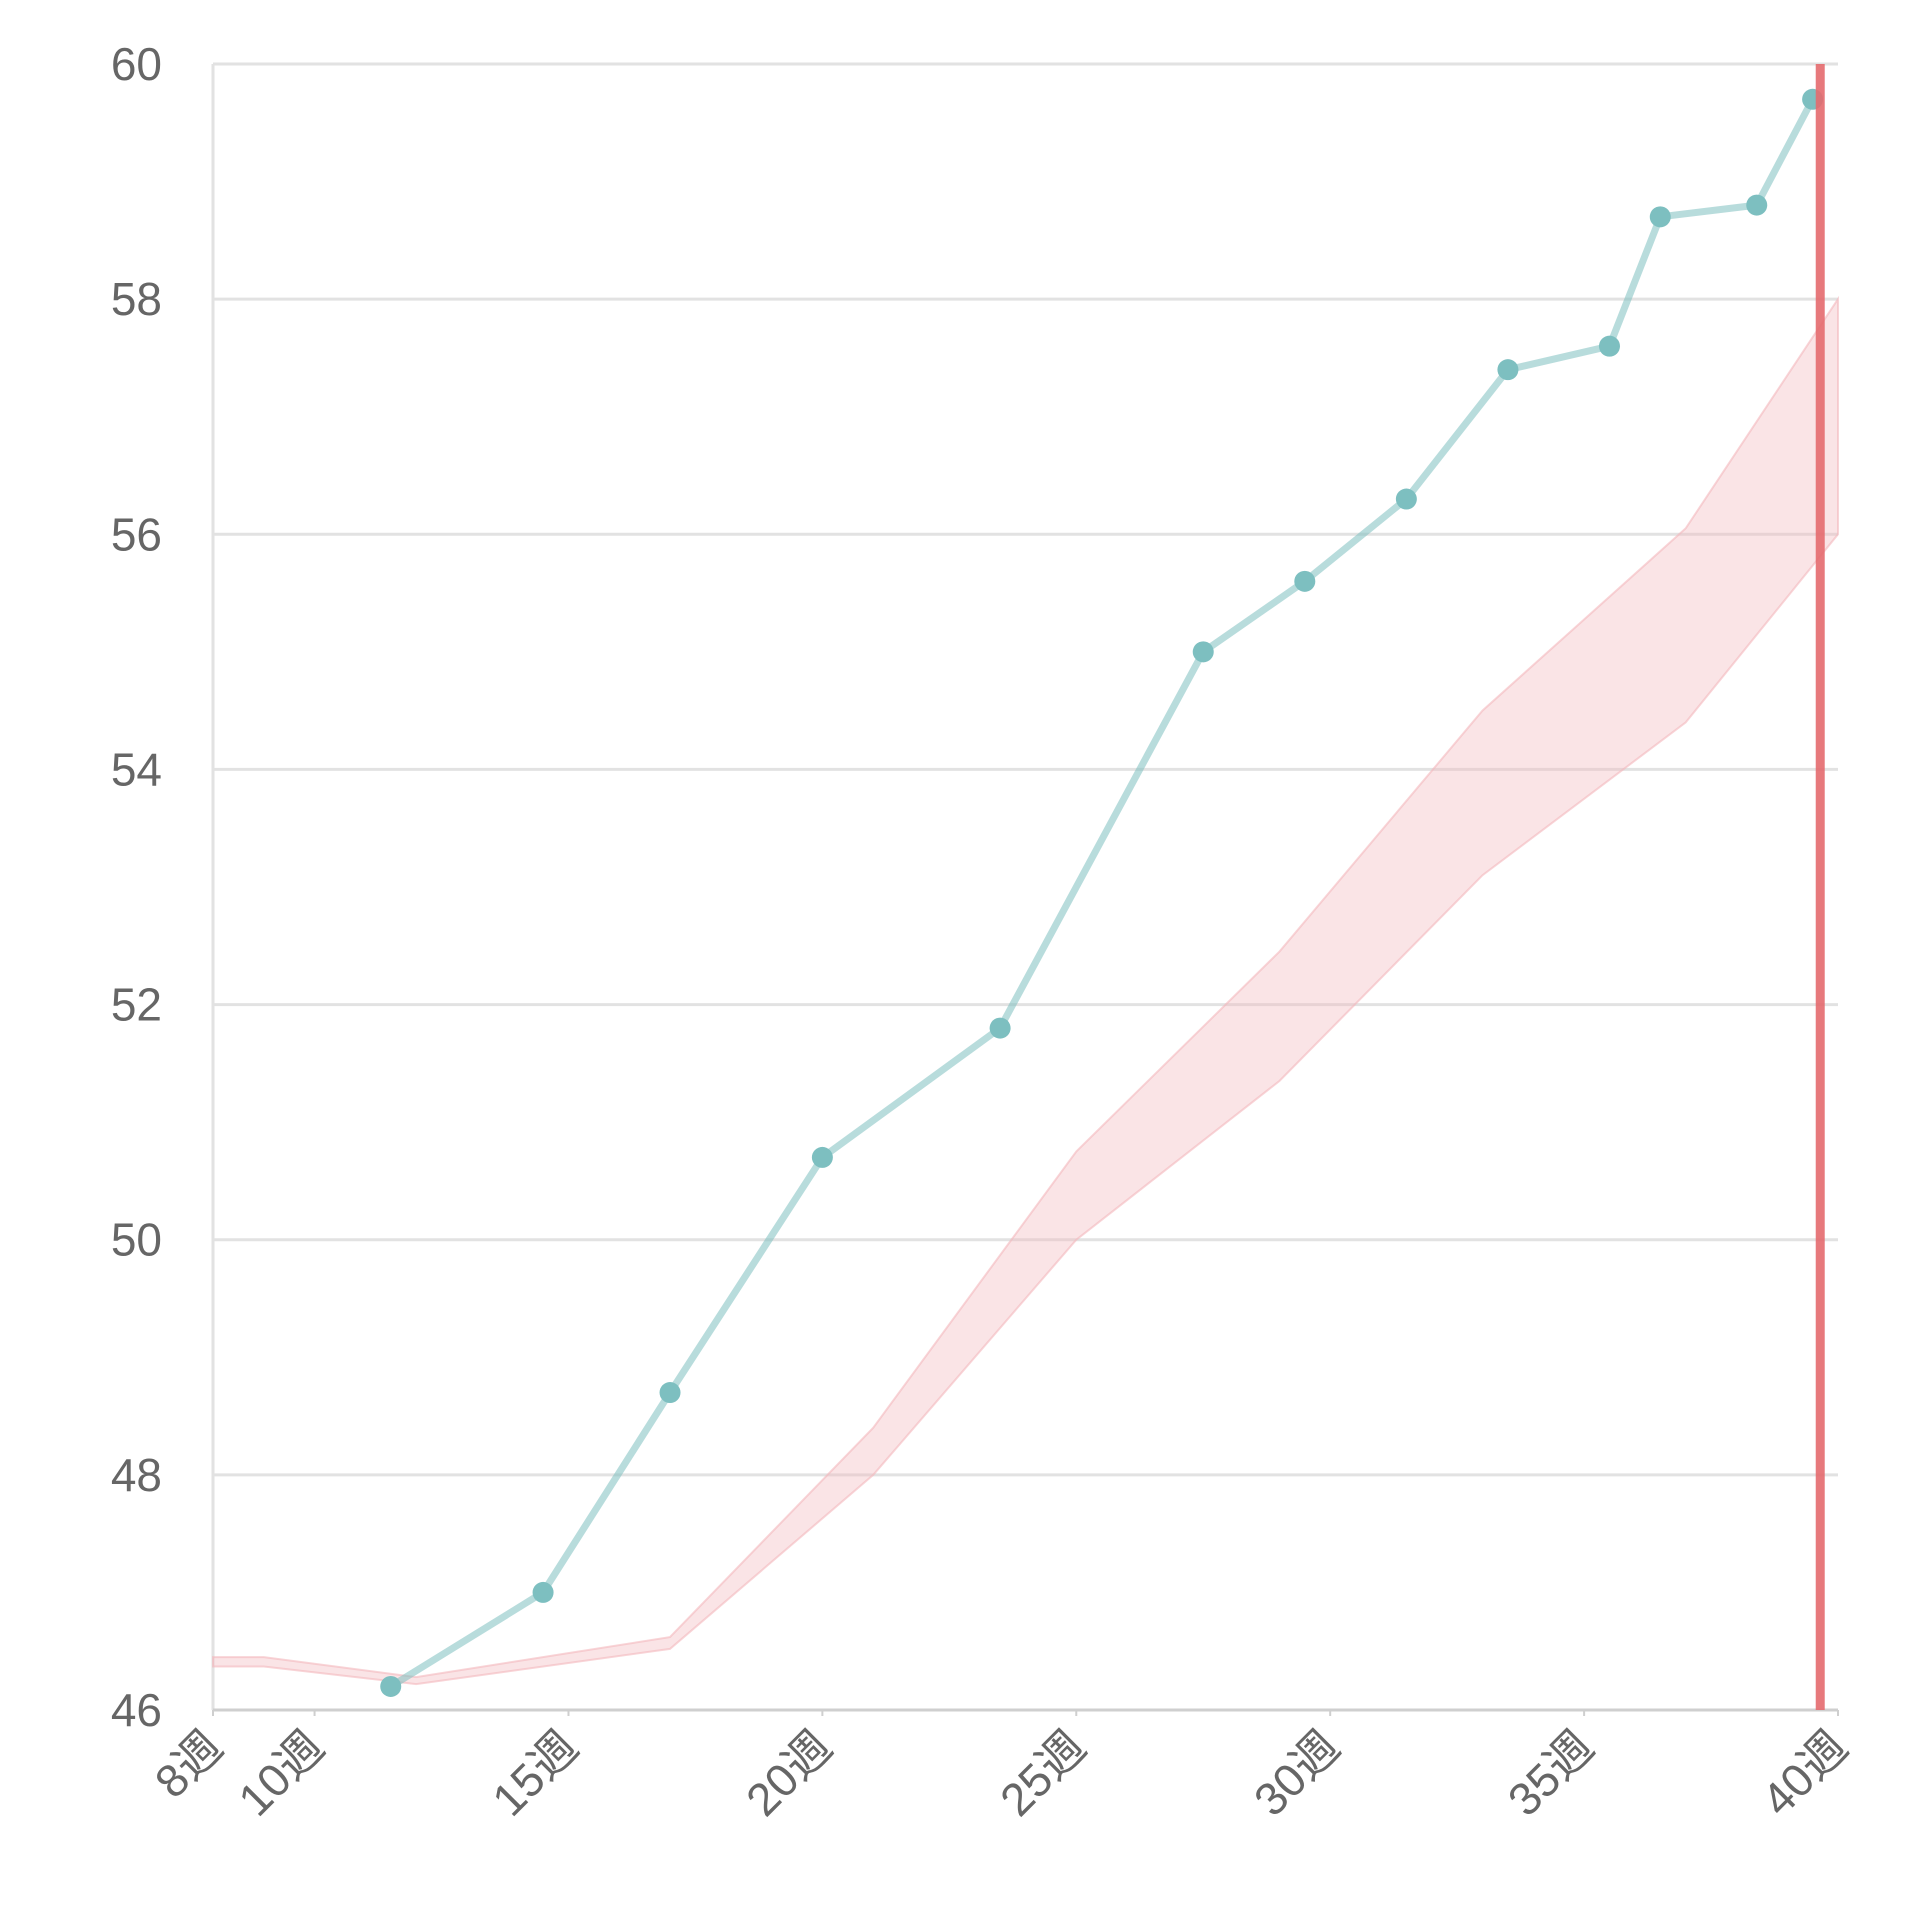 This screenshot has width=1920, height=1911. What do you see at coordinates (136, 1005) in the screenshot?
I see `y-tick-label: 52` at bounding box center [136, 1005].